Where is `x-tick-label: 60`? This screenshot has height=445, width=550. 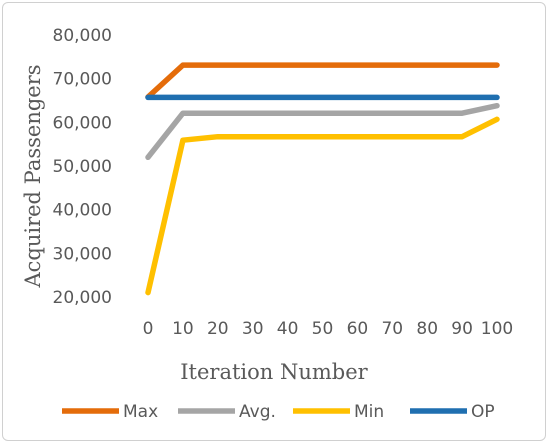 x-tick-label: 60 is located at coordinates (358, 329).